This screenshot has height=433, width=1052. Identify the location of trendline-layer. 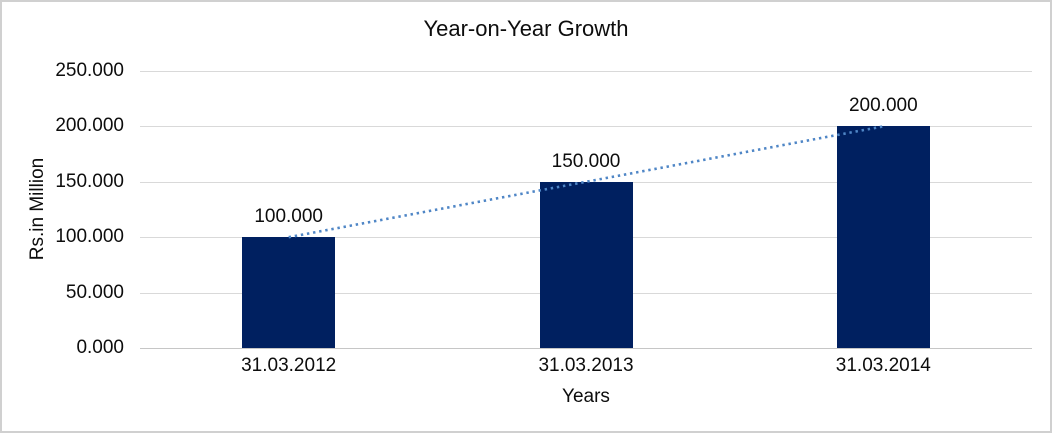
(586, 182).